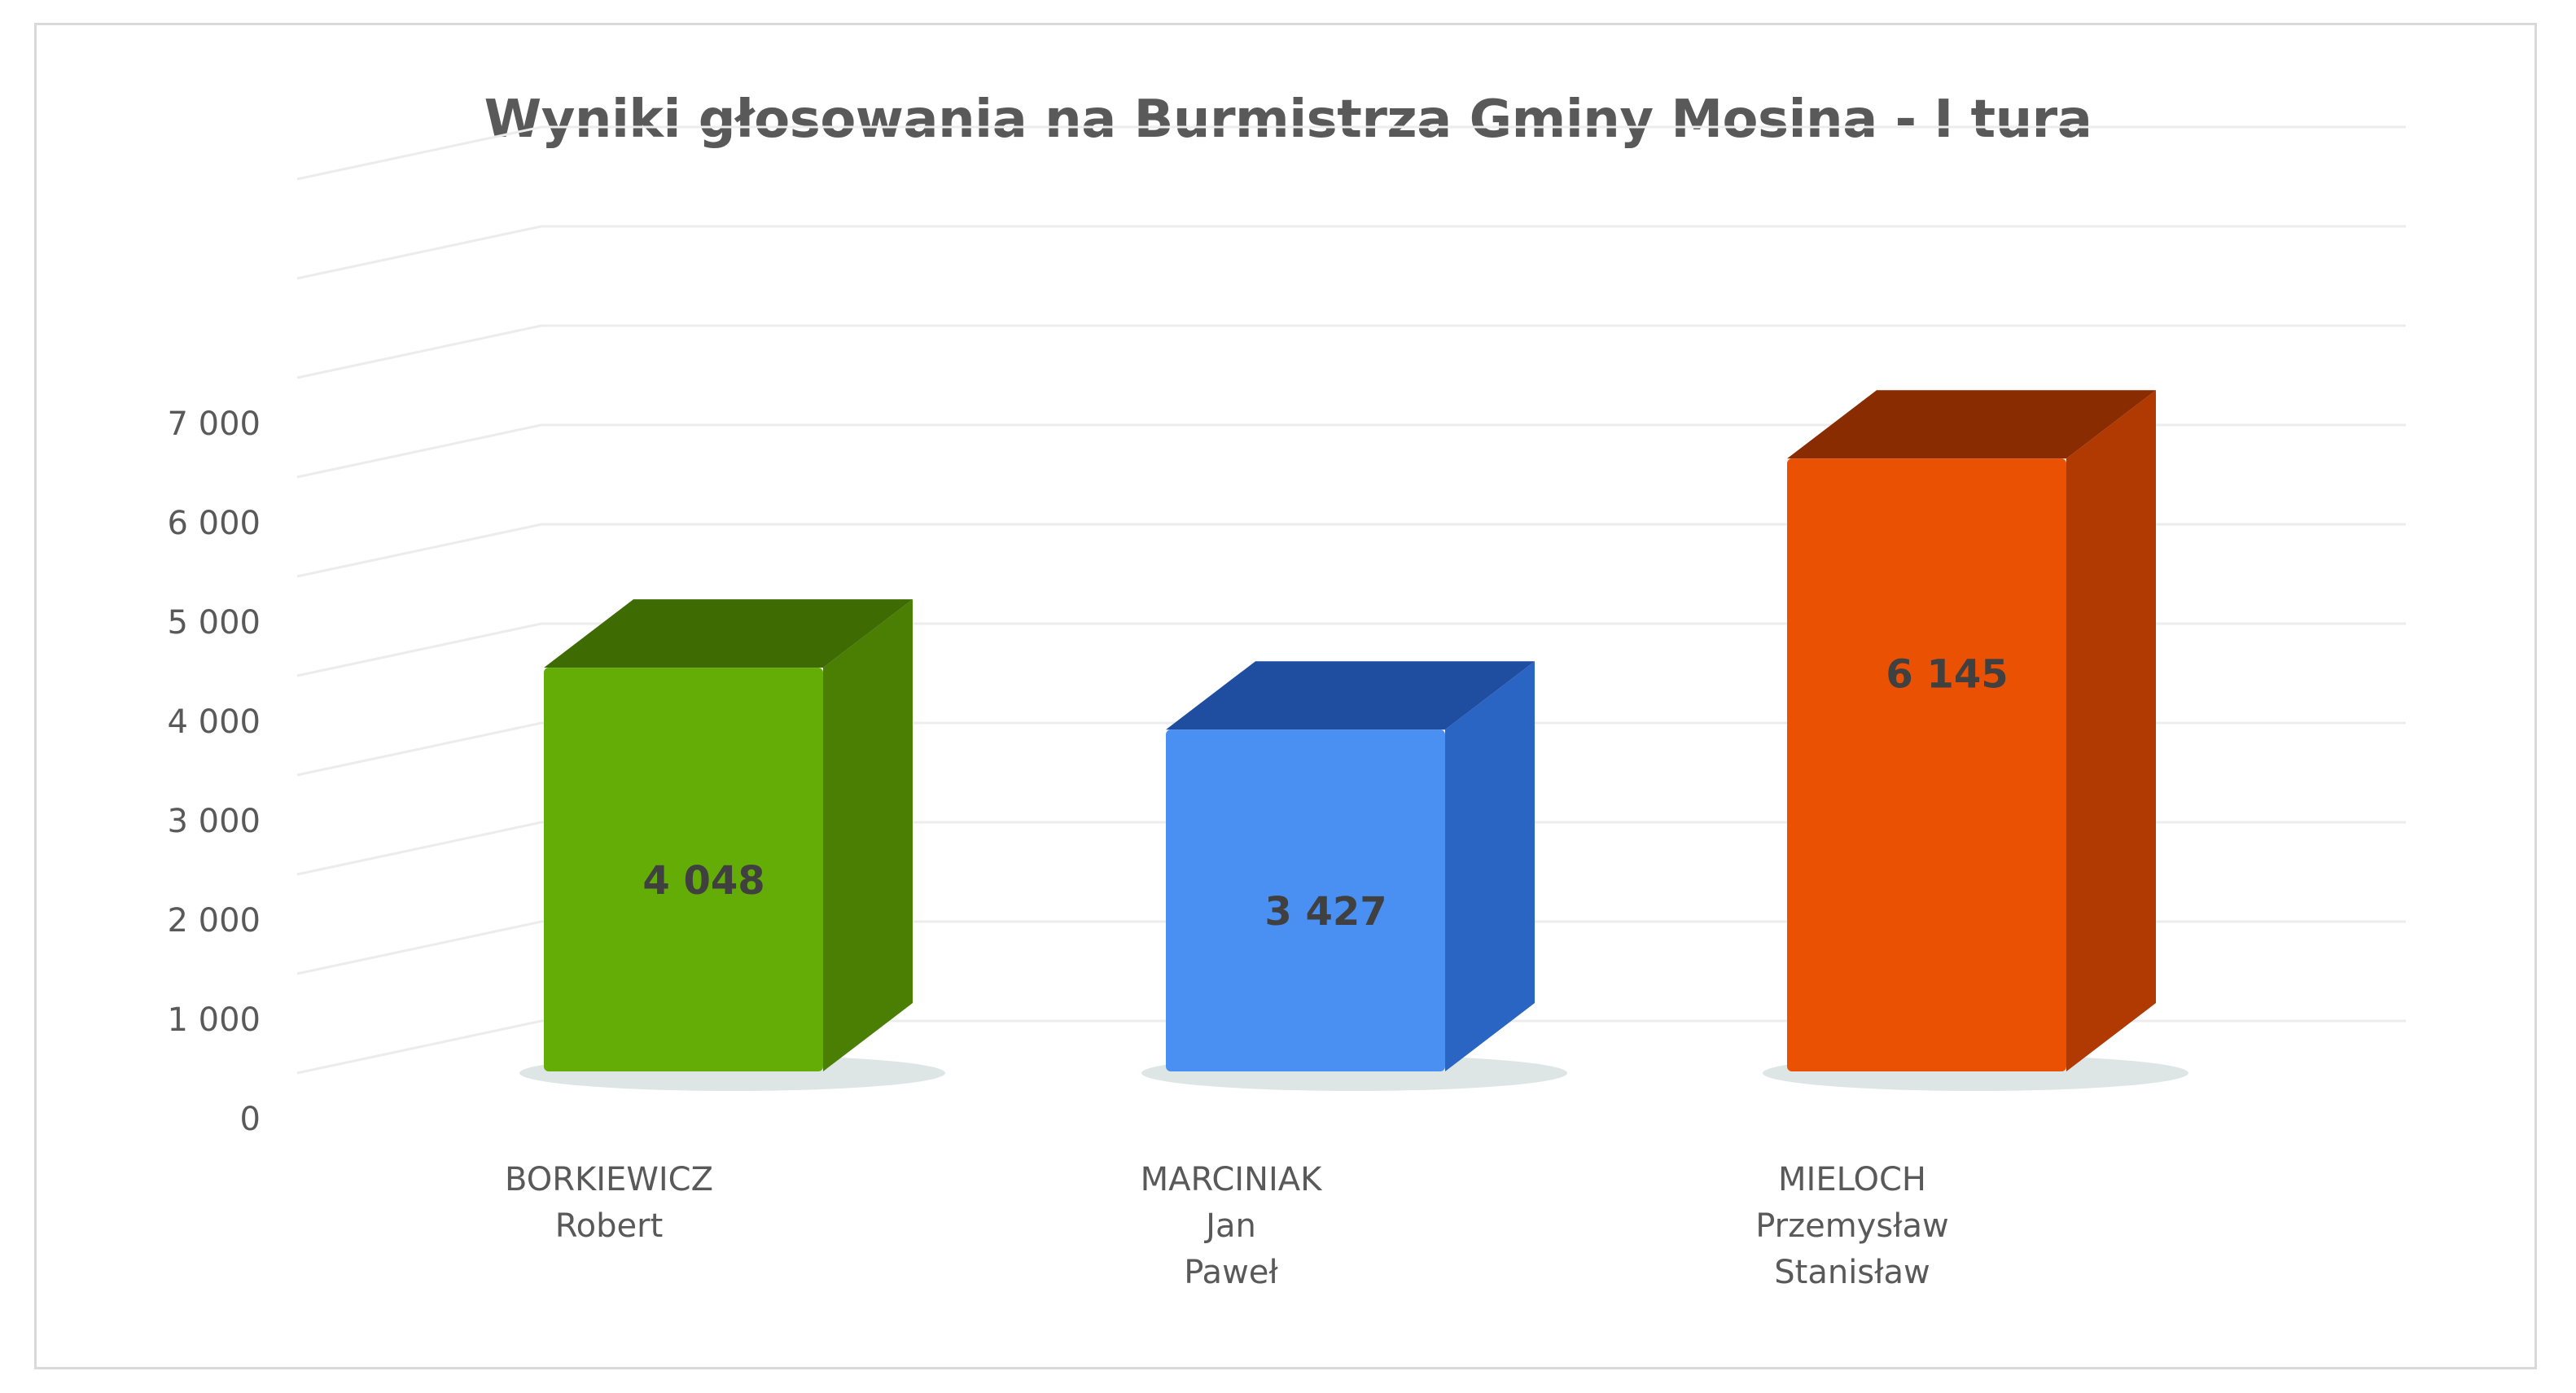 The image size is (2576, 1393). I want to click on y-tick-label: 2 000, so click(214, 921).